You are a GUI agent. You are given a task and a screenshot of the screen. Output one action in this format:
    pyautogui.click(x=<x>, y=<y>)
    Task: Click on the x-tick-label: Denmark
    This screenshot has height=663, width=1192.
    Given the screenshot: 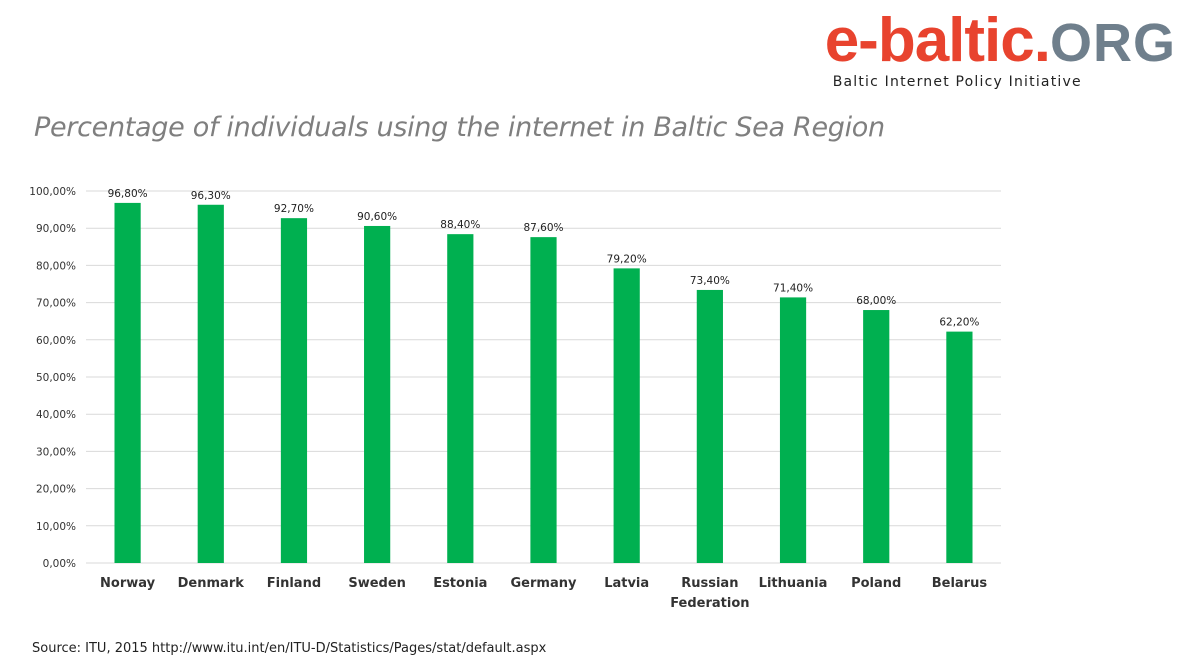 What is the action you would take?
    pyautogui.click(x=211, y=583)
    